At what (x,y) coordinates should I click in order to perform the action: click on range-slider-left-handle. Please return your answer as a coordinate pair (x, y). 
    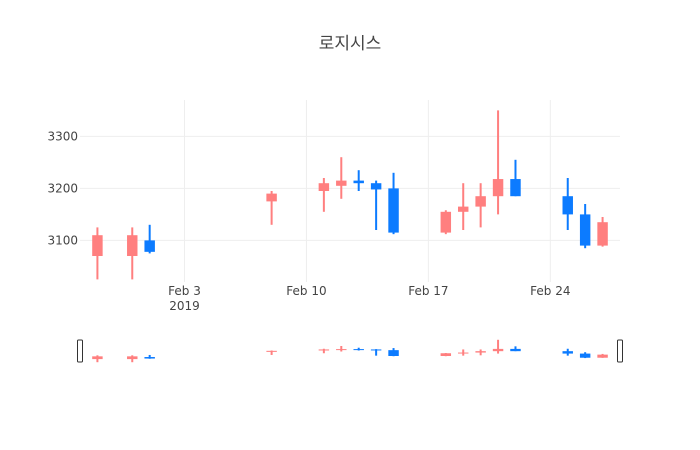
    Looking at the image, I should click on (80, 351).